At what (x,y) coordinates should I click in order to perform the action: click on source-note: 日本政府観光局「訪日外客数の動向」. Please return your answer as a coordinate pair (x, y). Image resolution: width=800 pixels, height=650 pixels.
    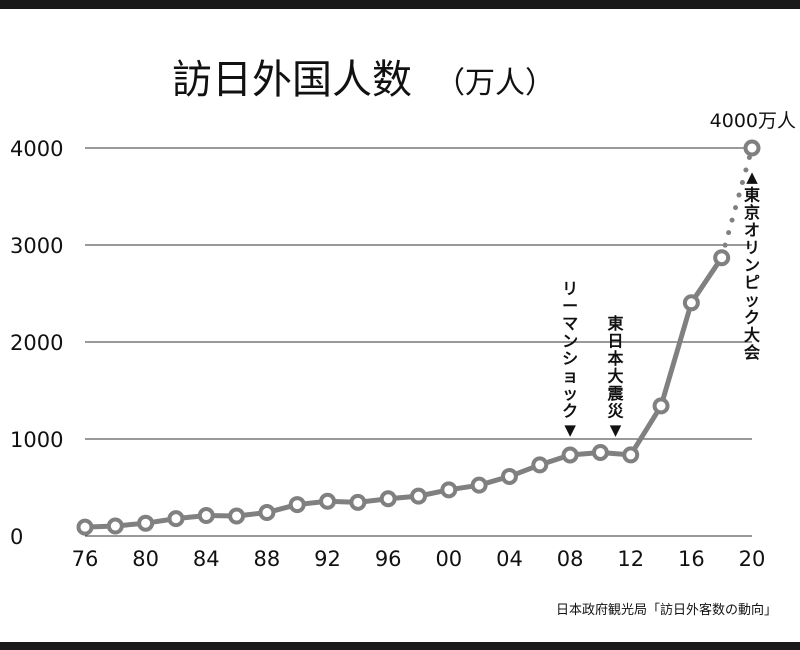
    Looking at the image, I should click on (666, 610).